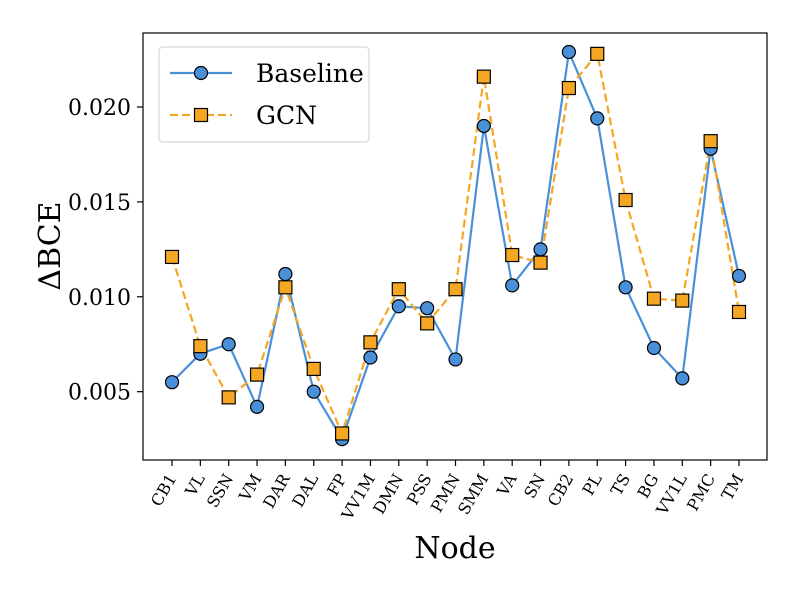  I want to click on legend: Baseline GCN, so click(264, 94).